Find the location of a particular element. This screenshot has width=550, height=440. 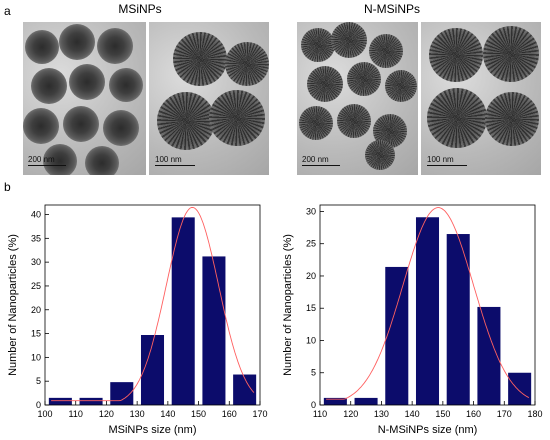

y-tick-label: 35 is located at coordinates (36, 238).